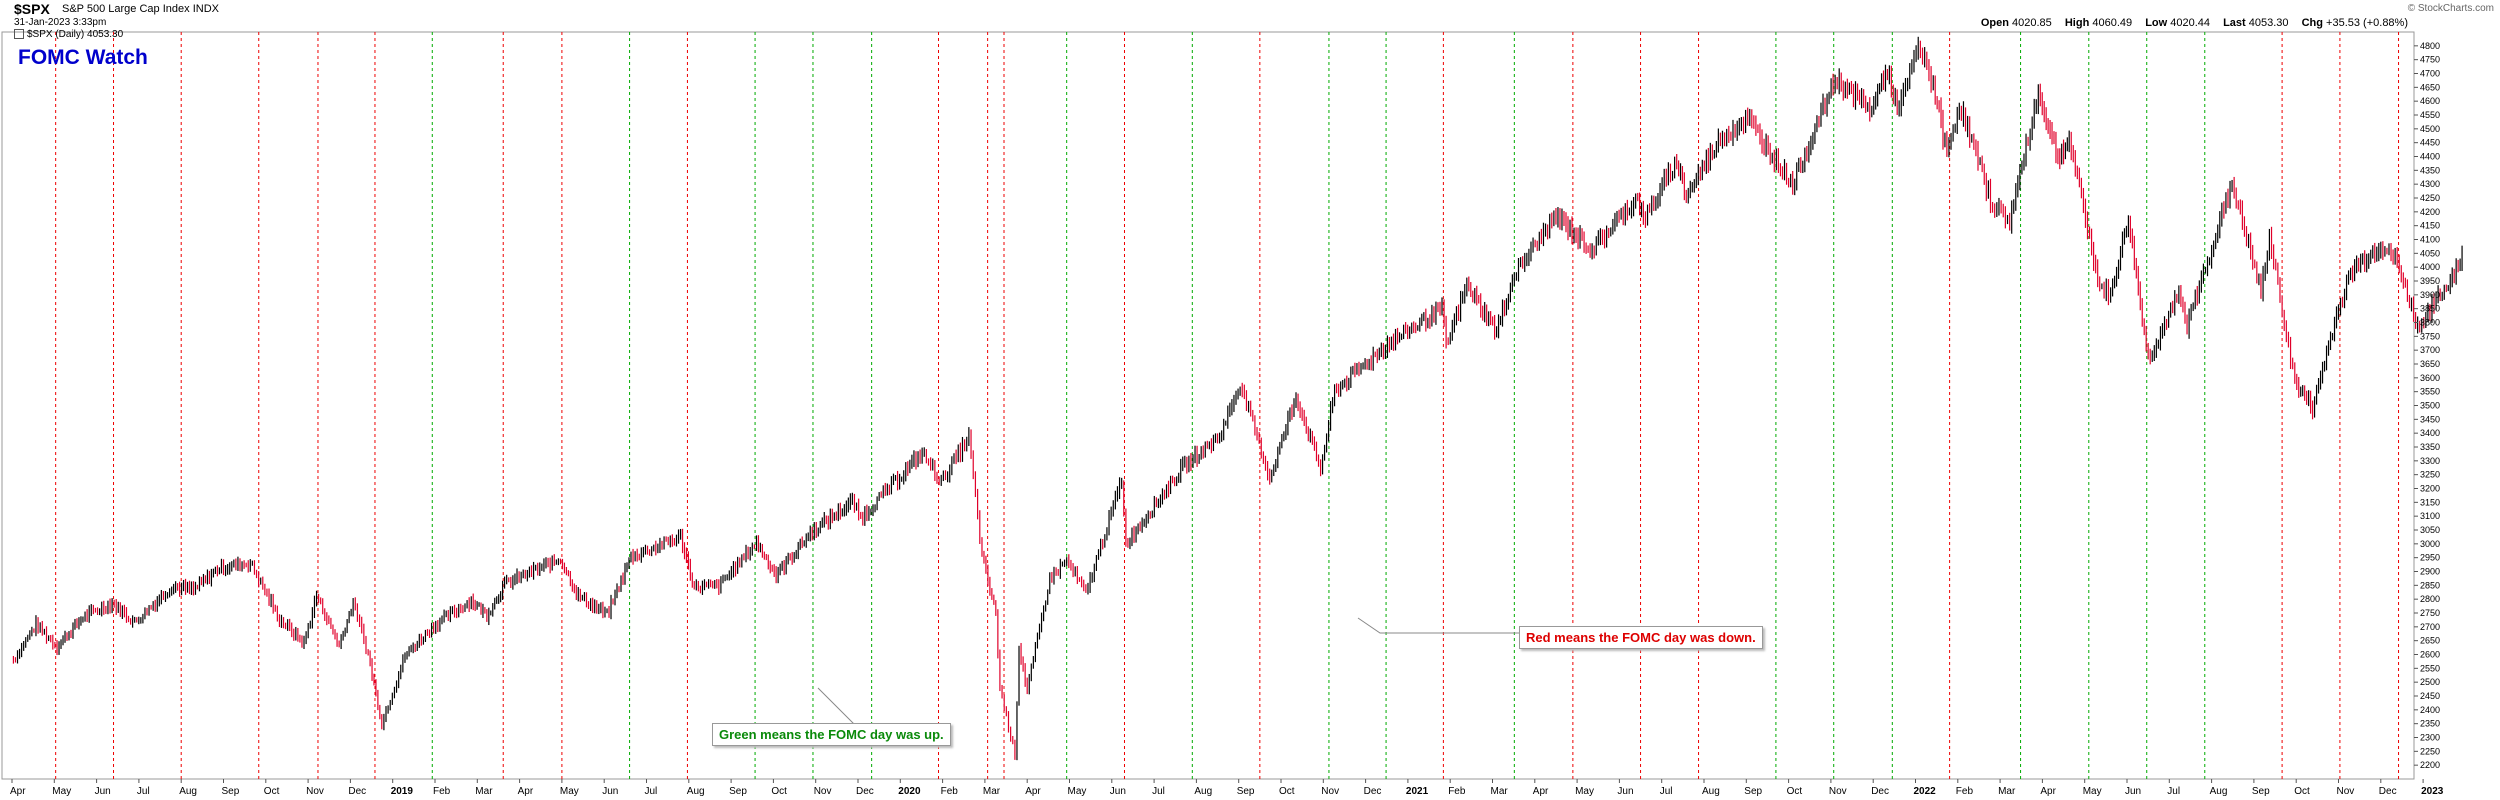 Image resolution: width=2500 pixels, height=800 pixels. Describe the element at coordinates (315, 791) in the screenshot. I see `x-tick-label-7: Nov` at that location.